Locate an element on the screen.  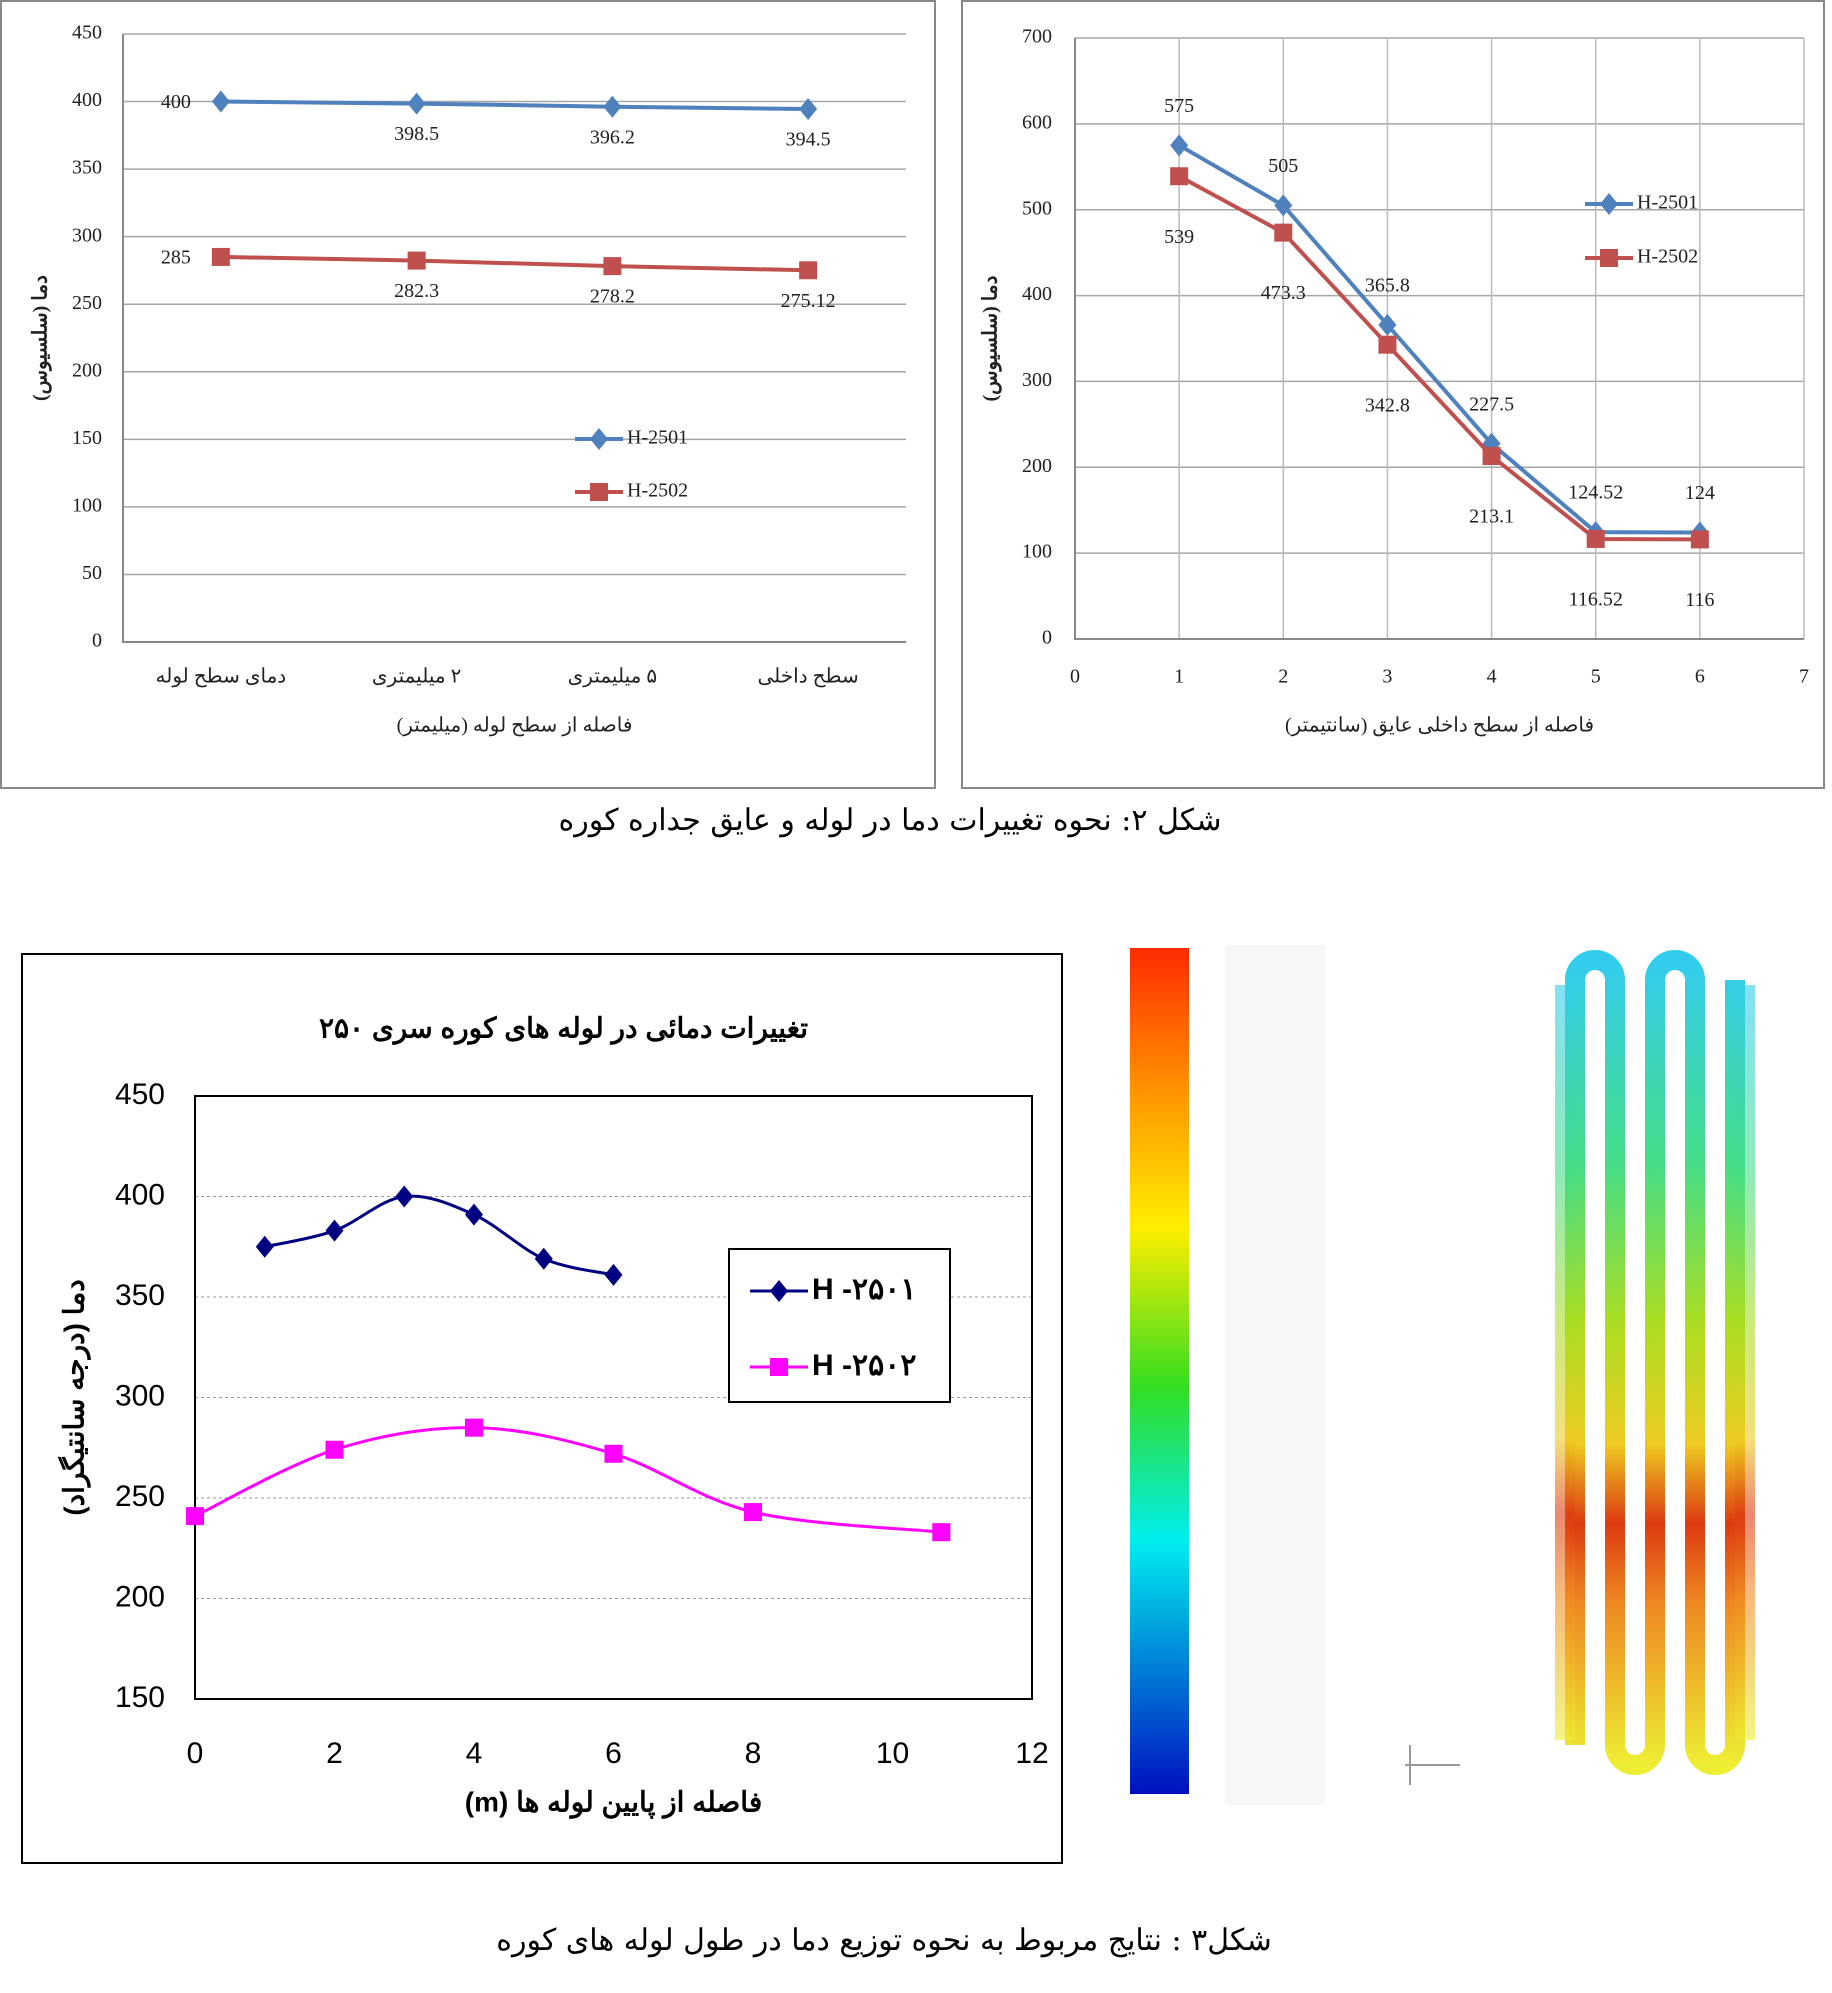
data-label: 285 is located at coordinates (176, 258).